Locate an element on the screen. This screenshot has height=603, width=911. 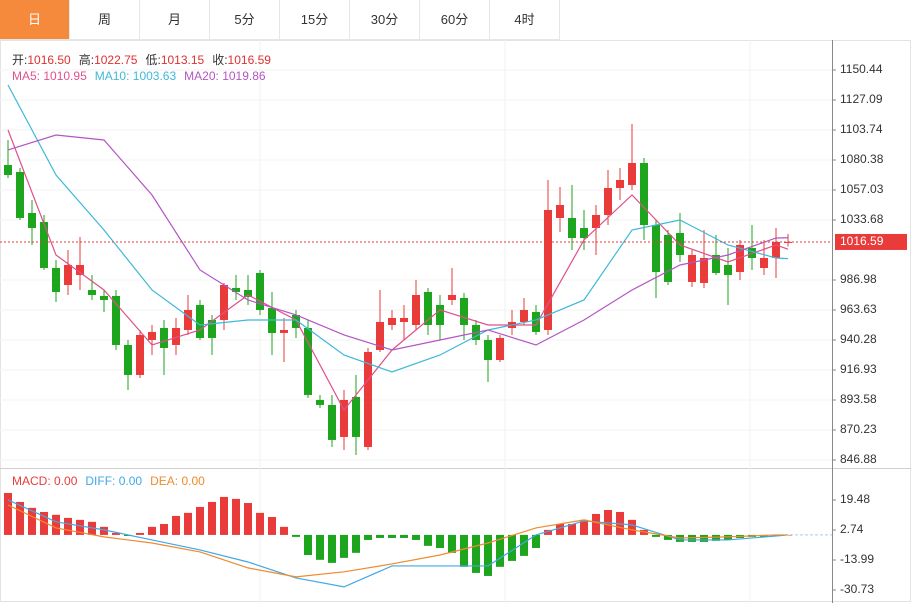
y-tick-label: 2.74 is located at coordinates (852, 529).